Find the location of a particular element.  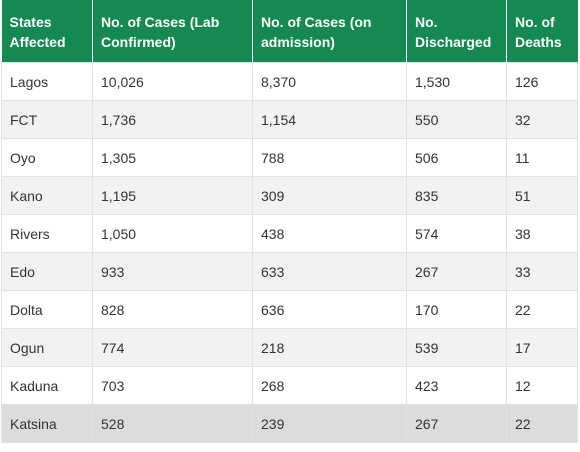

cell-state: Rivers is located at coordinates (47, 233).